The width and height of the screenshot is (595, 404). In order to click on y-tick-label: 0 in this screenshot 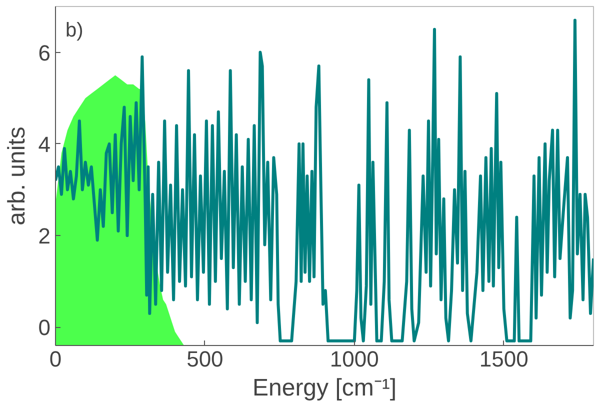, I will do `click(44, 327)`.